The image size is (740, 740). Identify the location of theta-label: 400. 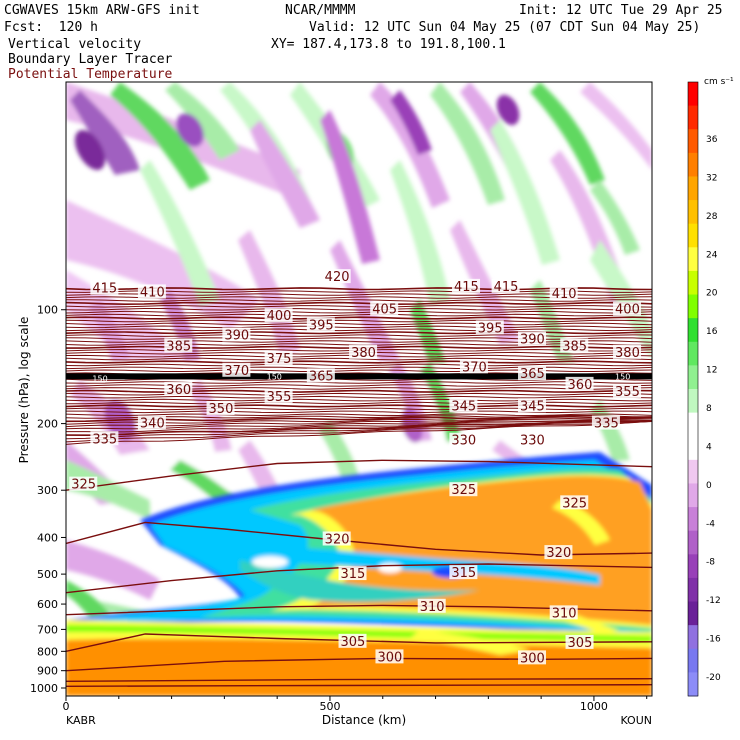
(279, 316).